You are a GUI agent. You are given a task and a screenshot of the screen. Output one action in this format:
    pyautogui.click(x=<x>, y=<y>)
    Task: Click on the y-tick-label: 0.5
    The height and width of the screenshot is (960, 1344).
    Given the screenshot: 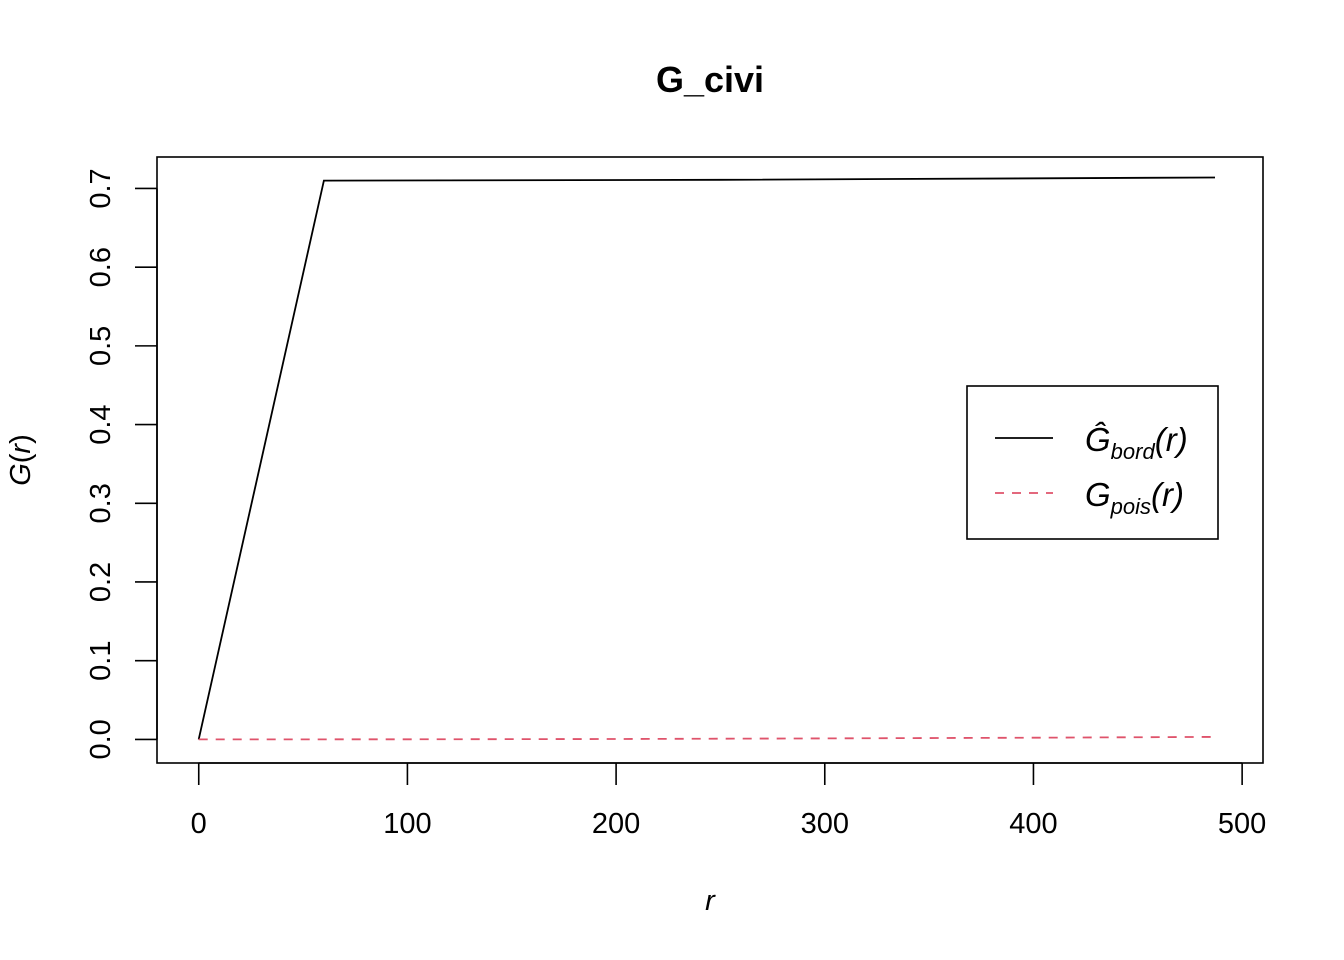 What is the action you would take?
    pyautogui.click(x=101, y=346)
    